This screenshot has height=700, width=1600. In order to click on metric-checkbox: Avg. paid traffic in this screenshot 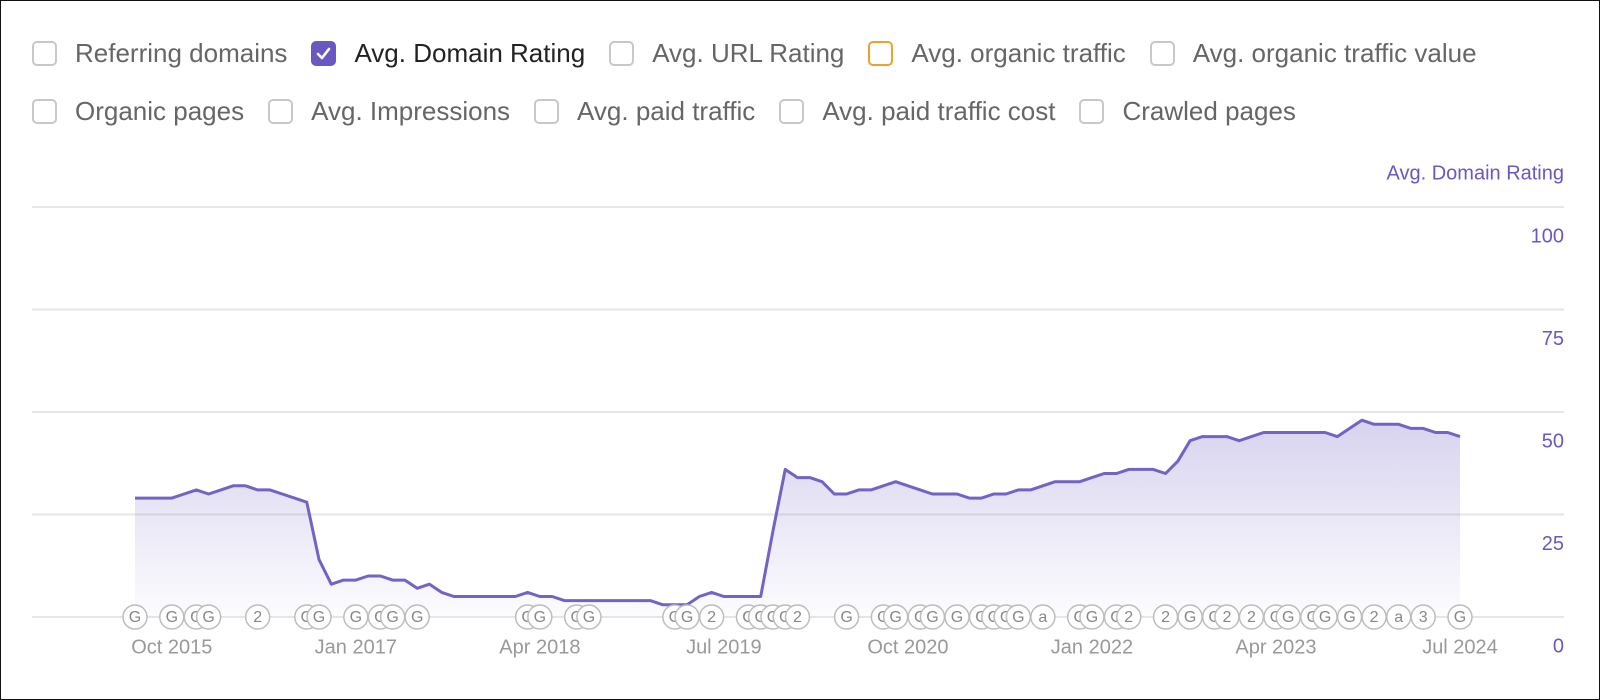, I will do `click(644, 111)`.